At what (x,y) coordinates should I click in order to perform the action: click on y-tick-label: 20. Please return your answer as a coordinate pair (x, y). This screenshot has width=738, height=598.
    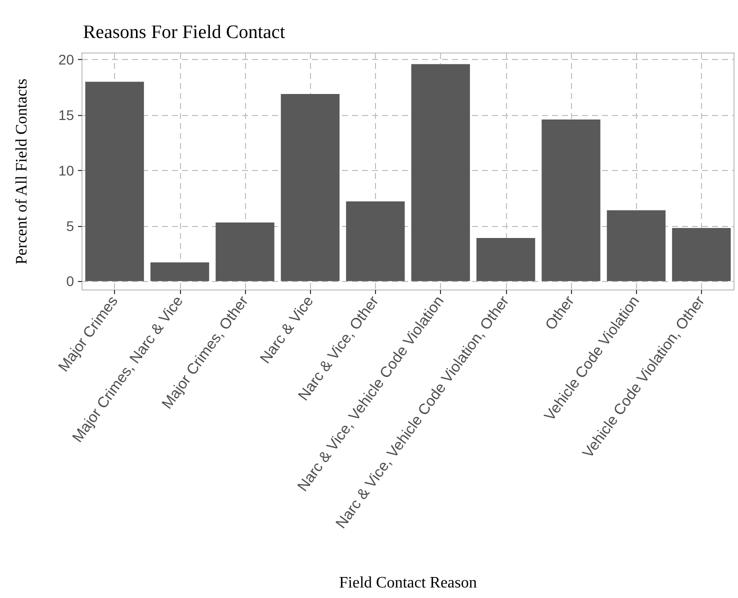
    Looking at the image, I should click on (66, 60).